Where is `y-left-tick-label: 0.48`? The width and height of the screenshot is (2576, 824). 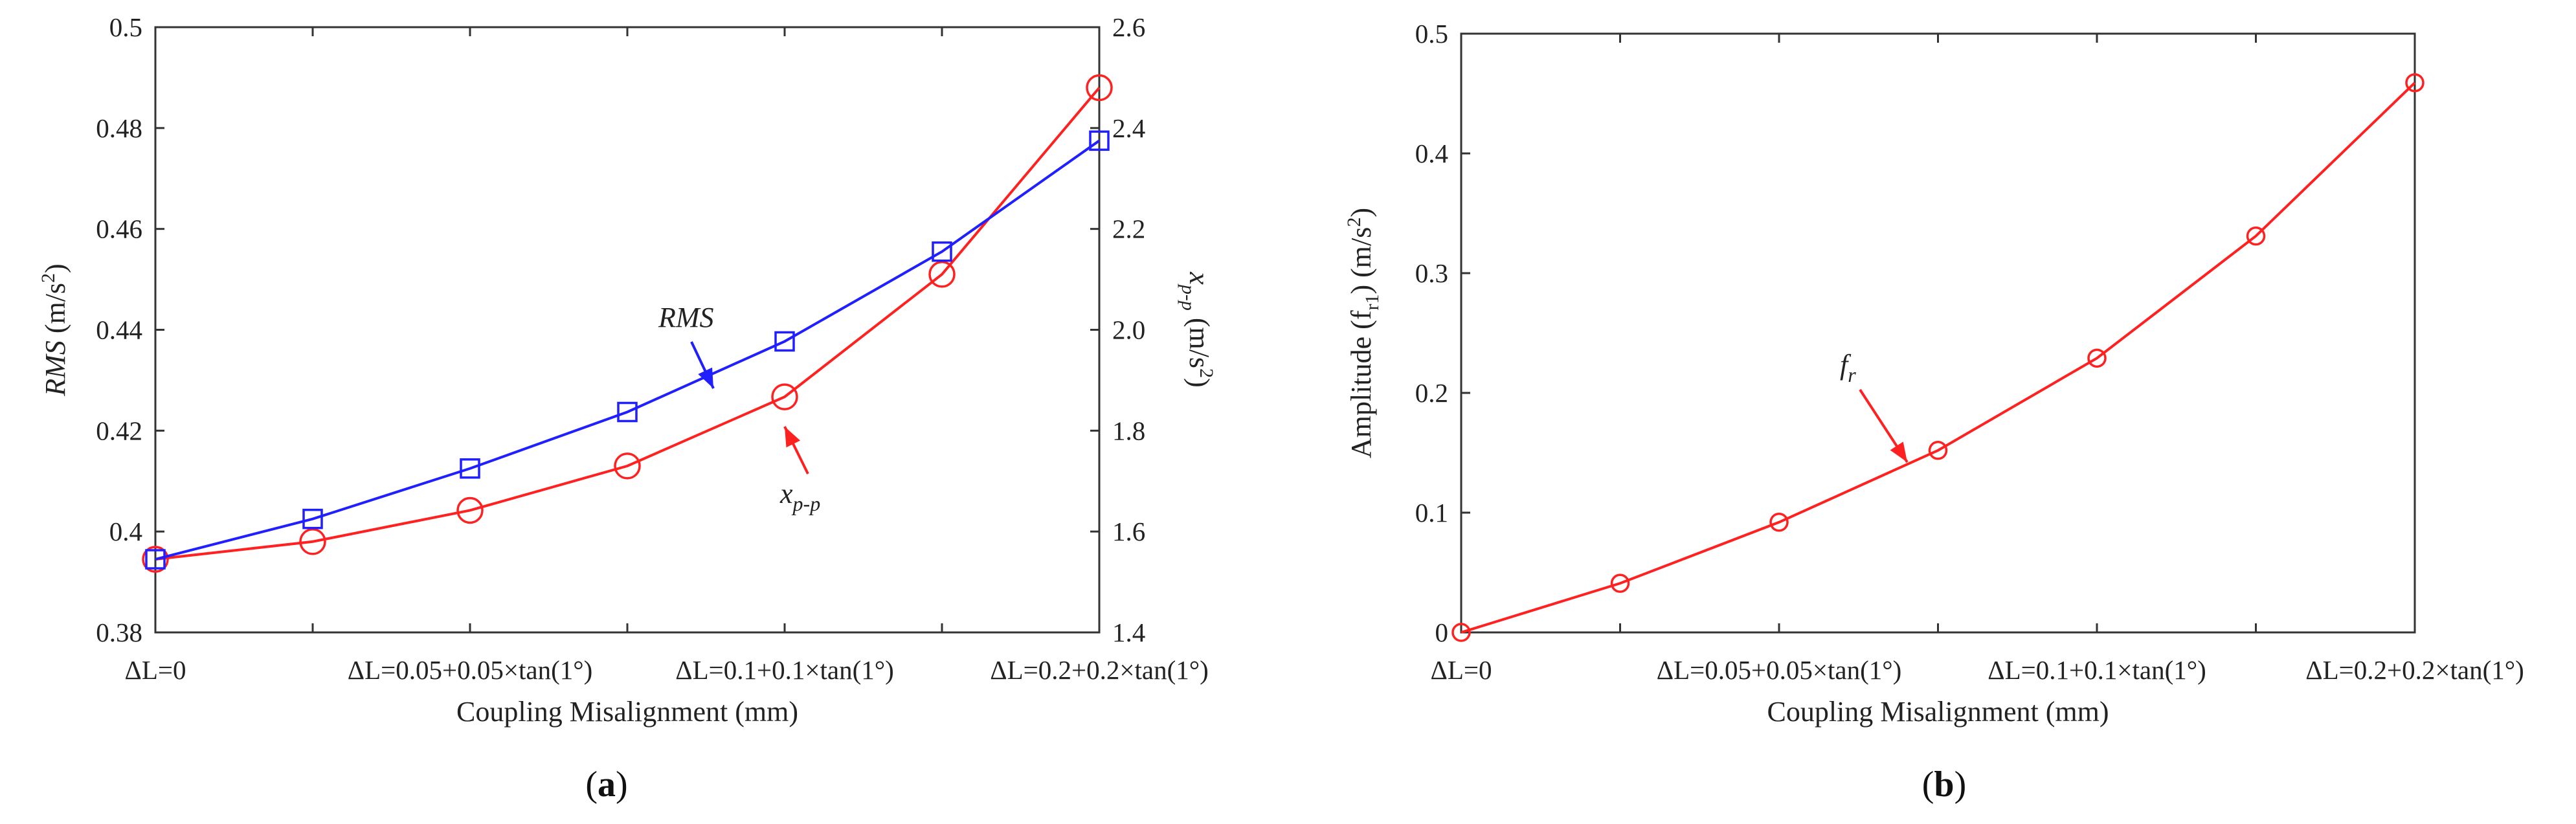 y-left-tick-label: 0.48 is located at coordinates (119, 128).